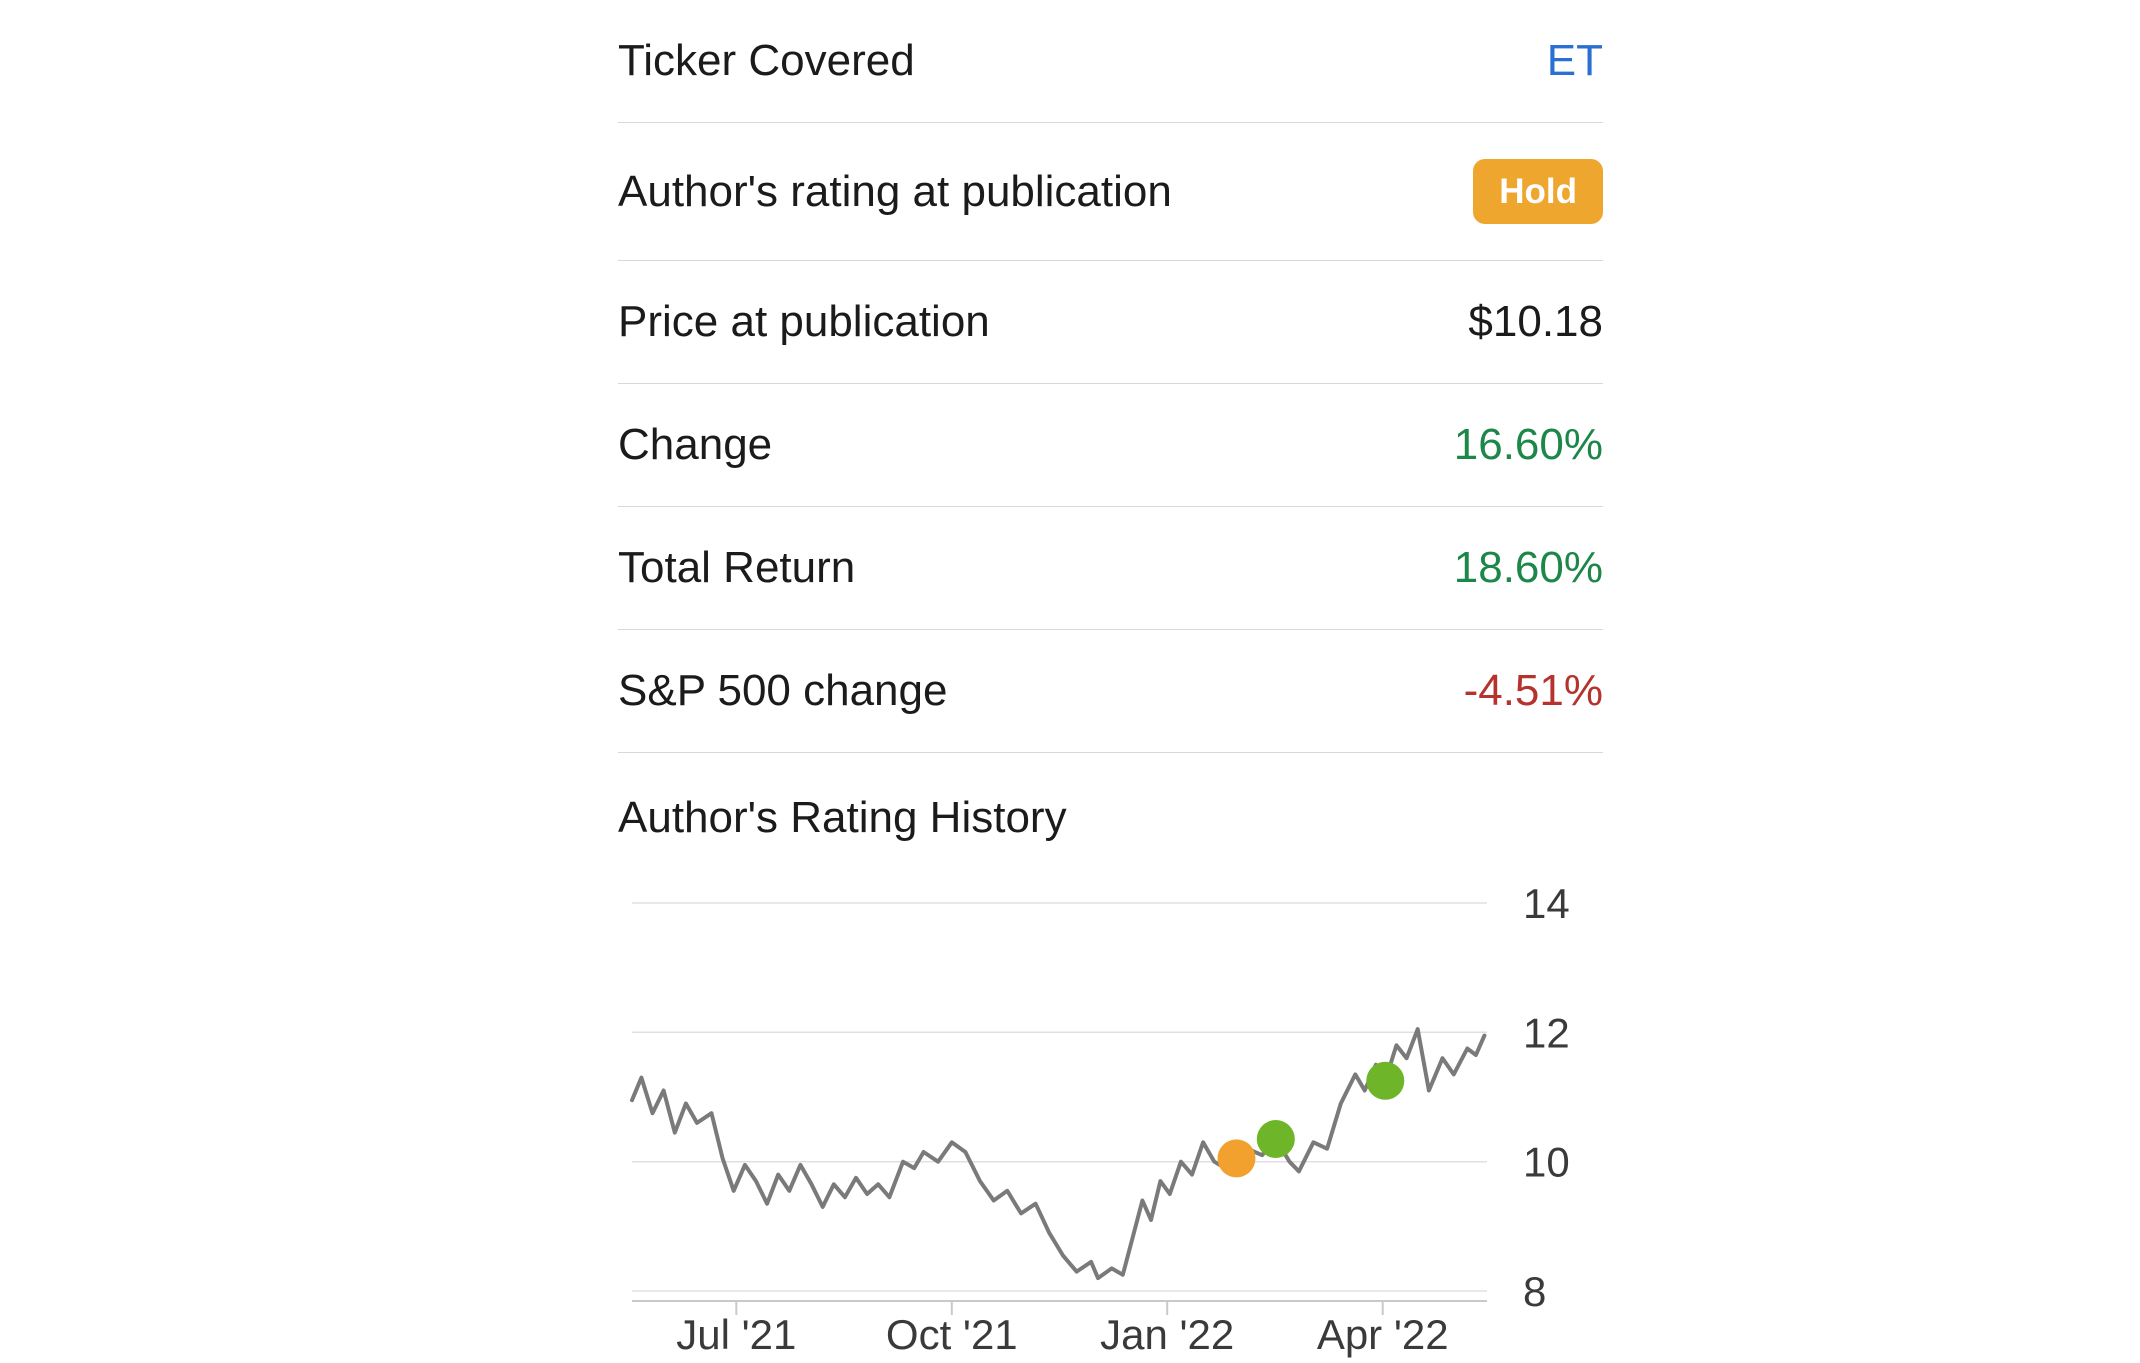 This screenshot has width=2140, height=1363. I want to click on x-axis-label: Jan '22, so click(1167, 1334).